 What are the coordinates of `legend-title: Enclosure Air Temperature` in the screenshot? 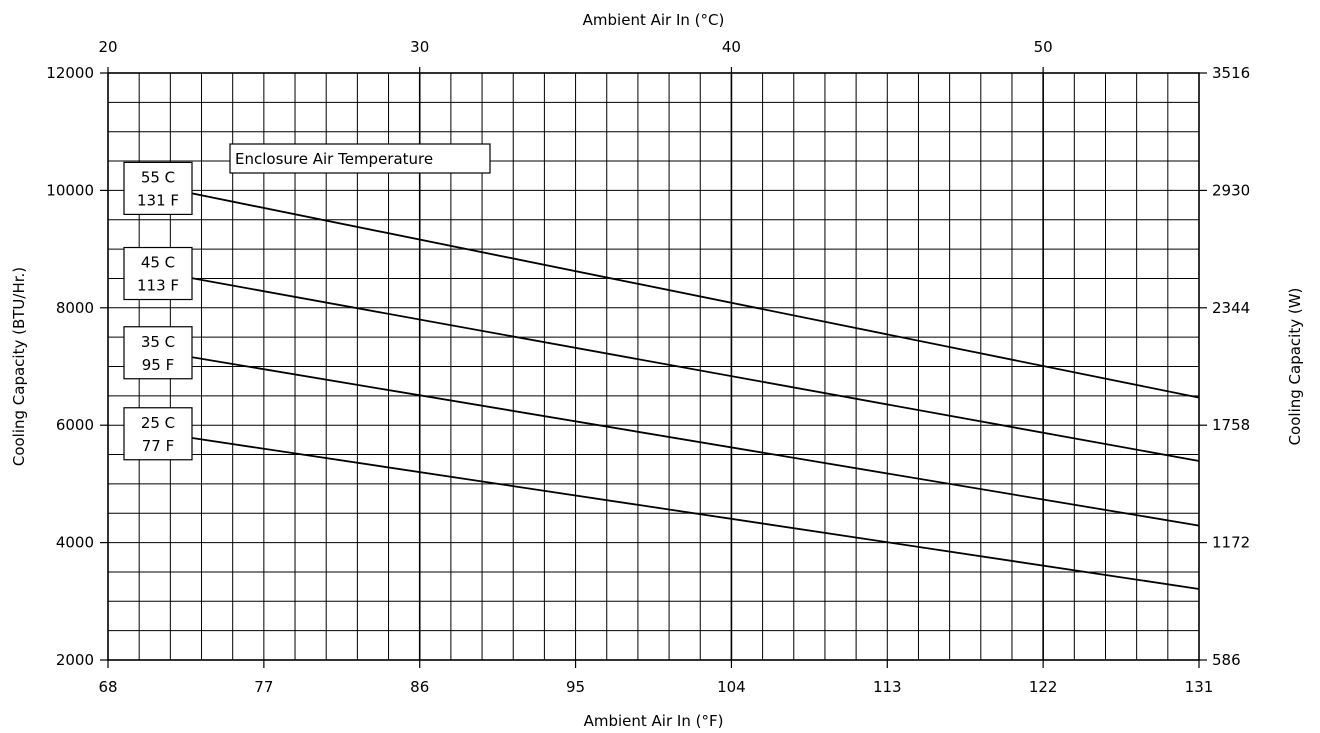 It's located at (334, 159).